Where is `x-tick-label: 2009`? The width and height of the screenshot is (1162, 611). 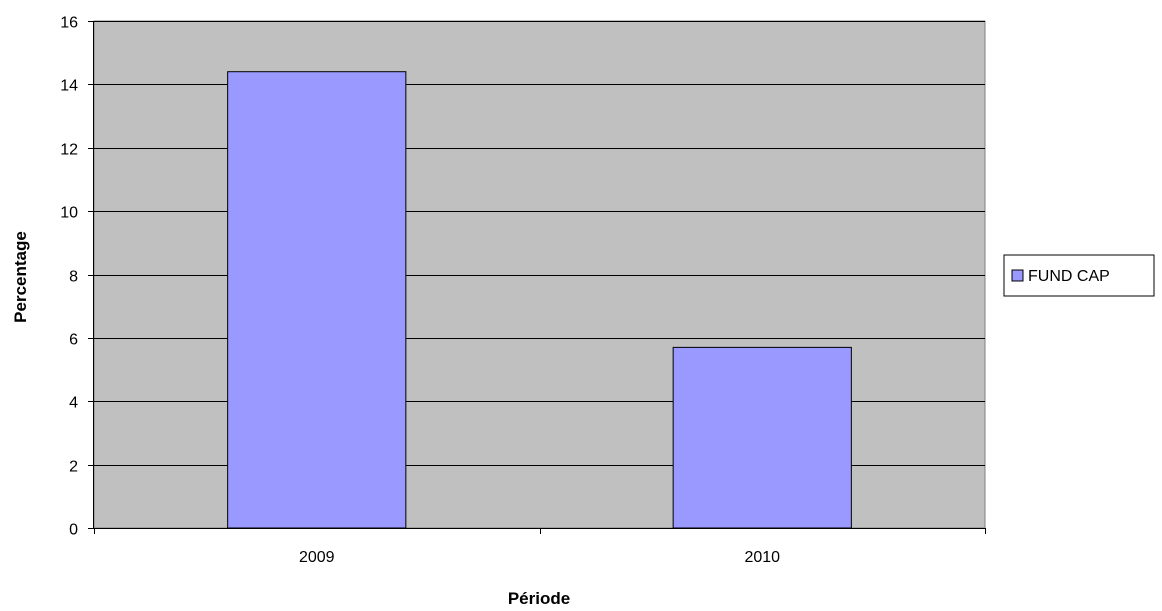
x-tick-label: 2009 is located at coordinates (317, 557).